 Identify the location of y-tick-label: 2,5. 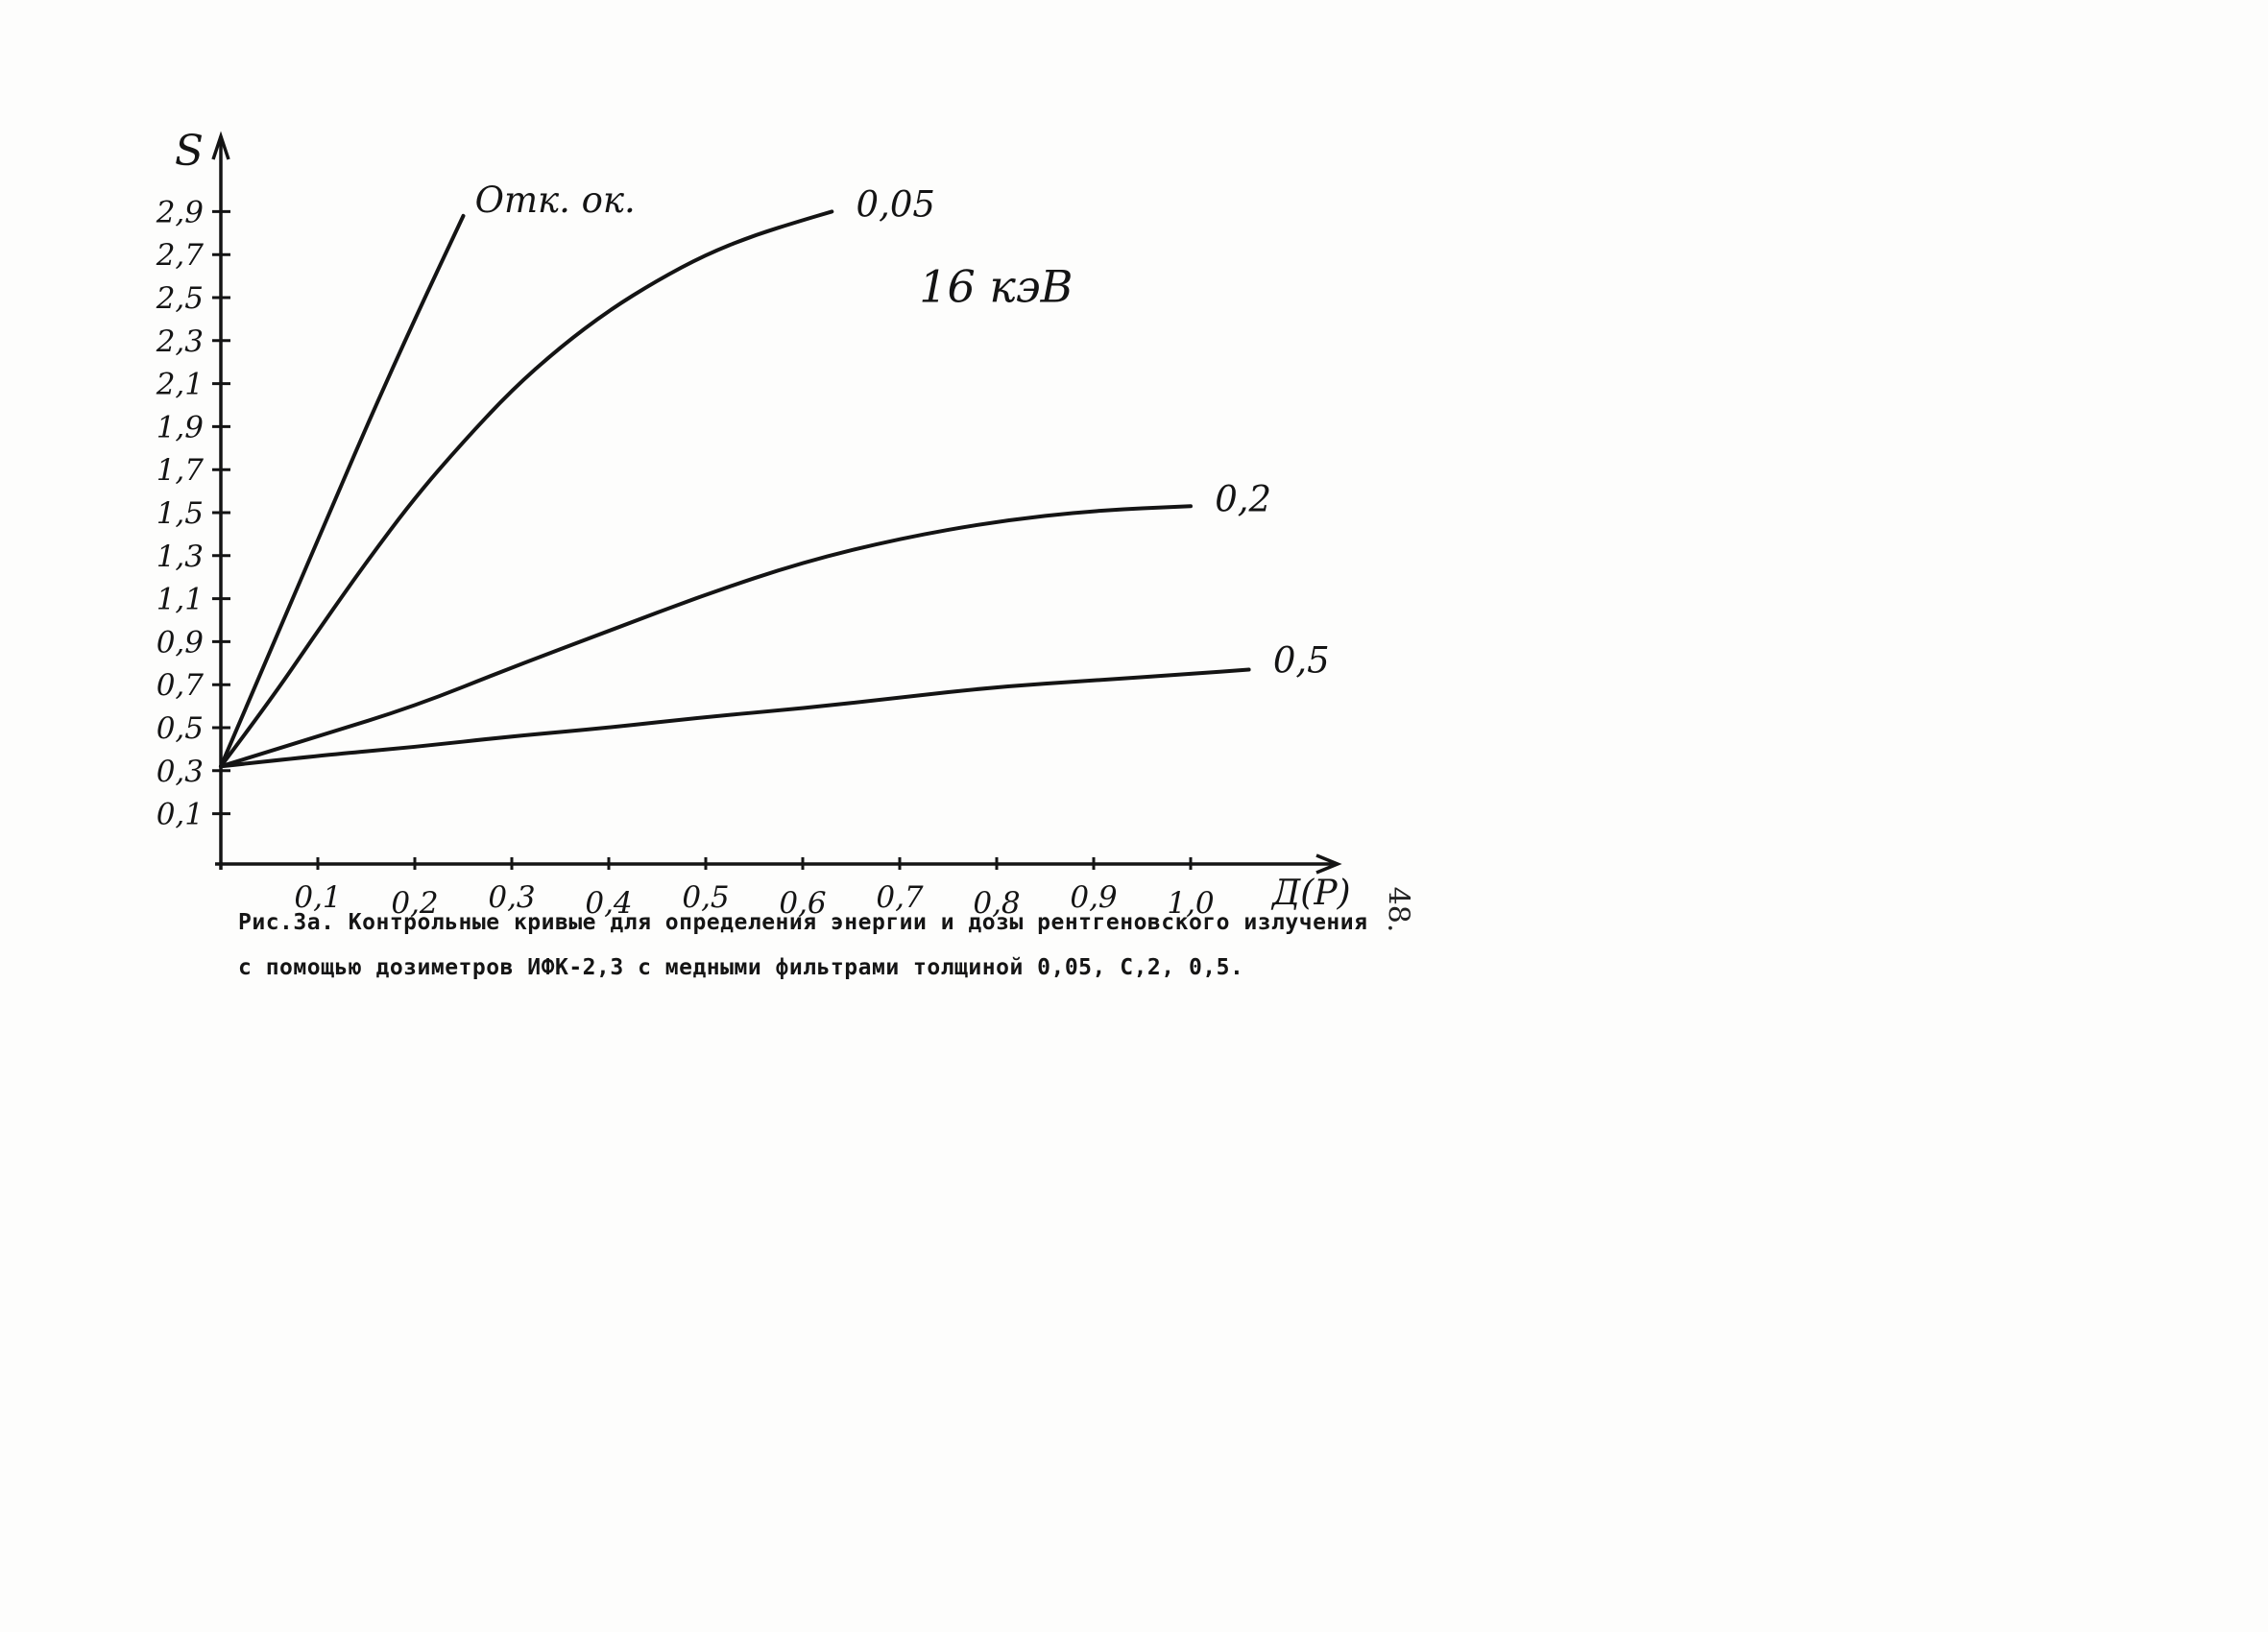
(180, 298).